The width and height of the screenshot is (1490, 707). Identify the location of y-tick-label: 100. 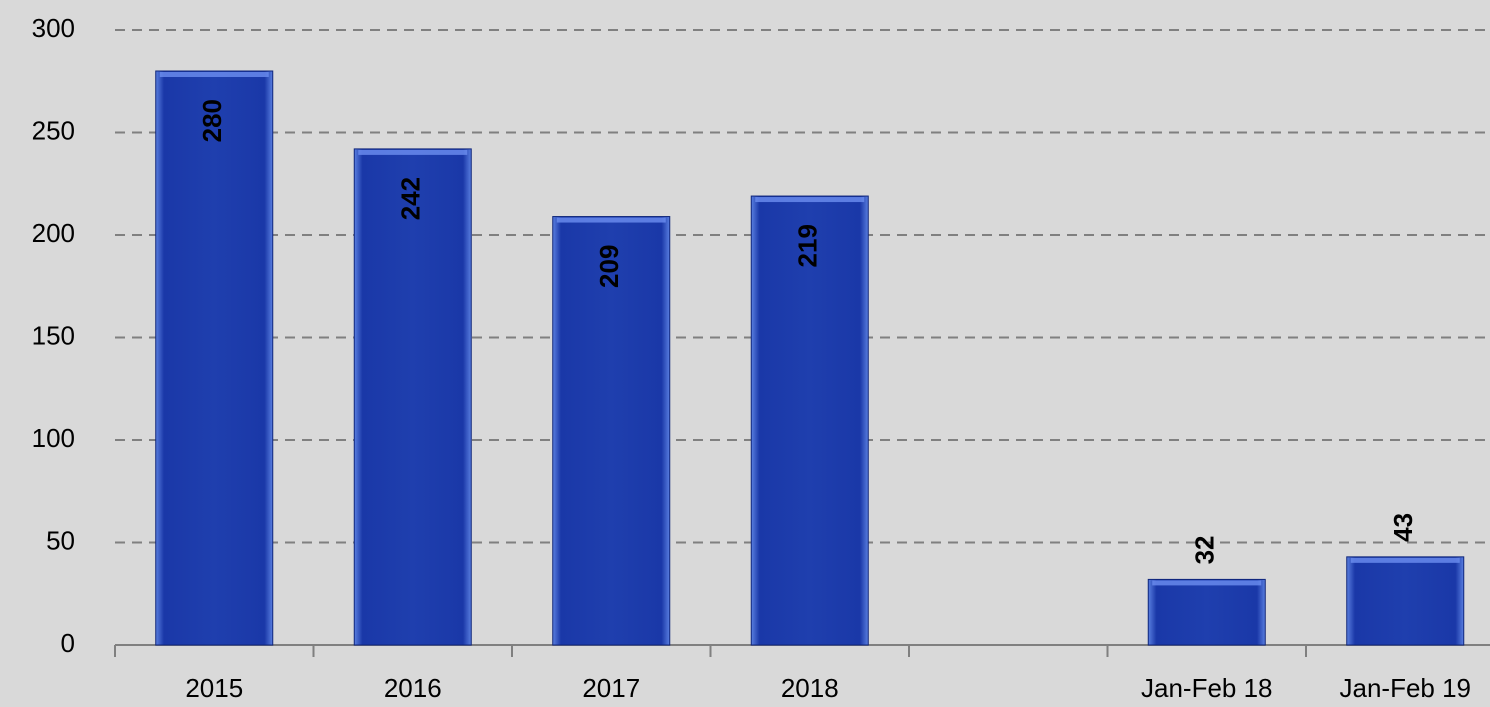
(53, 438).